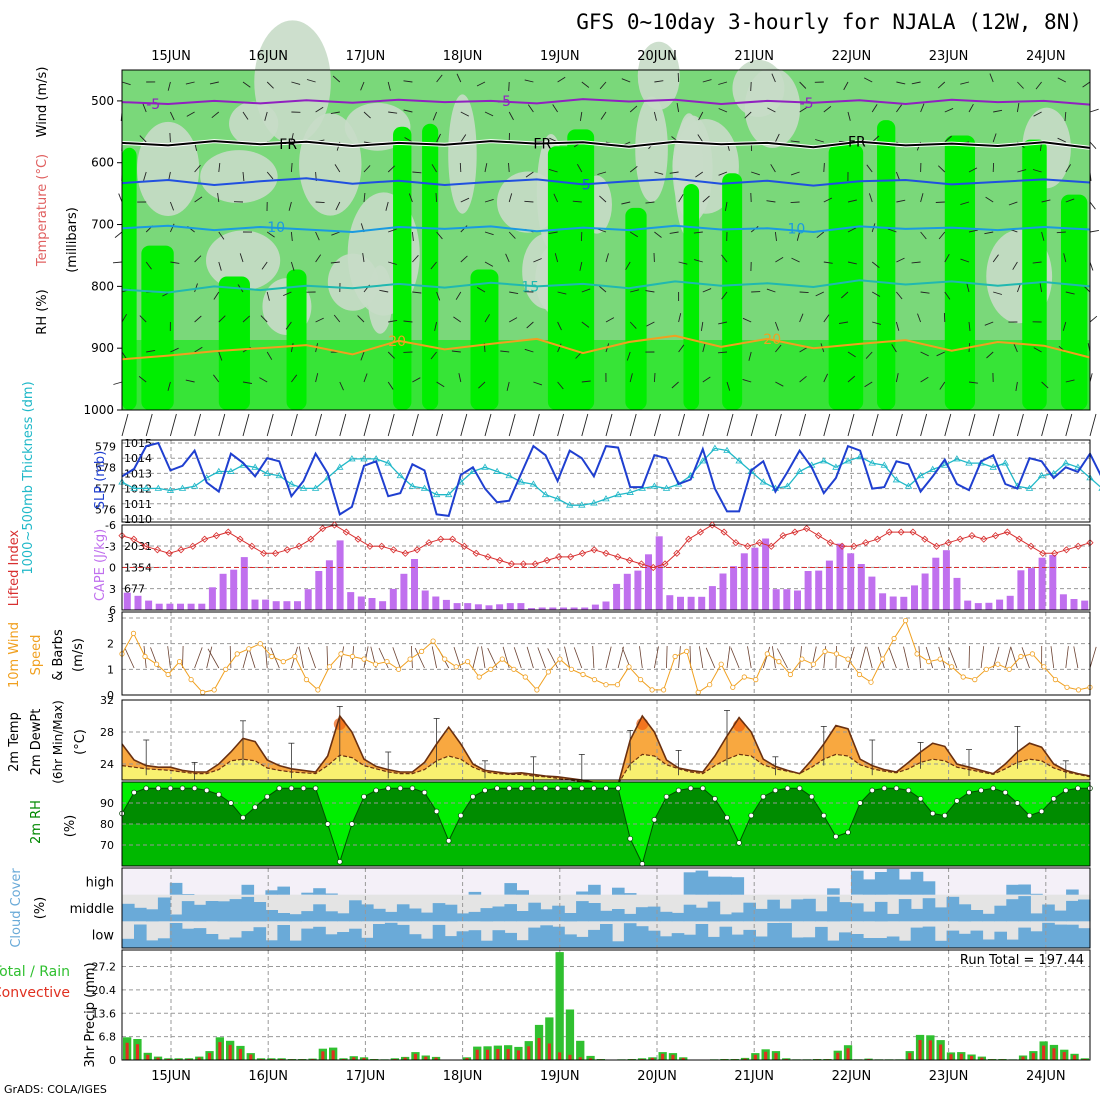  I want to click on rh-dry-area, so click(330, 164).